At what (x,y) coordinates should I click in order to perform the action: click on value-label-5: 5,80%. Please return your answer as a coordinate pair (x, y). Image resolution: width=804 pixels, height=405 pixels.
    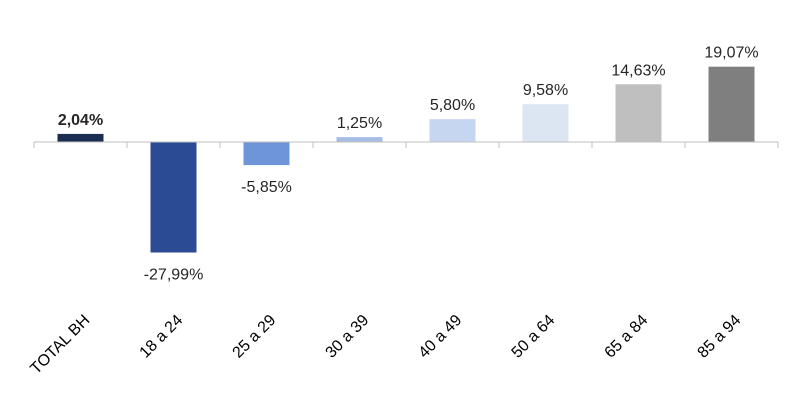
    Looking at the image, I should click on (452, 105).